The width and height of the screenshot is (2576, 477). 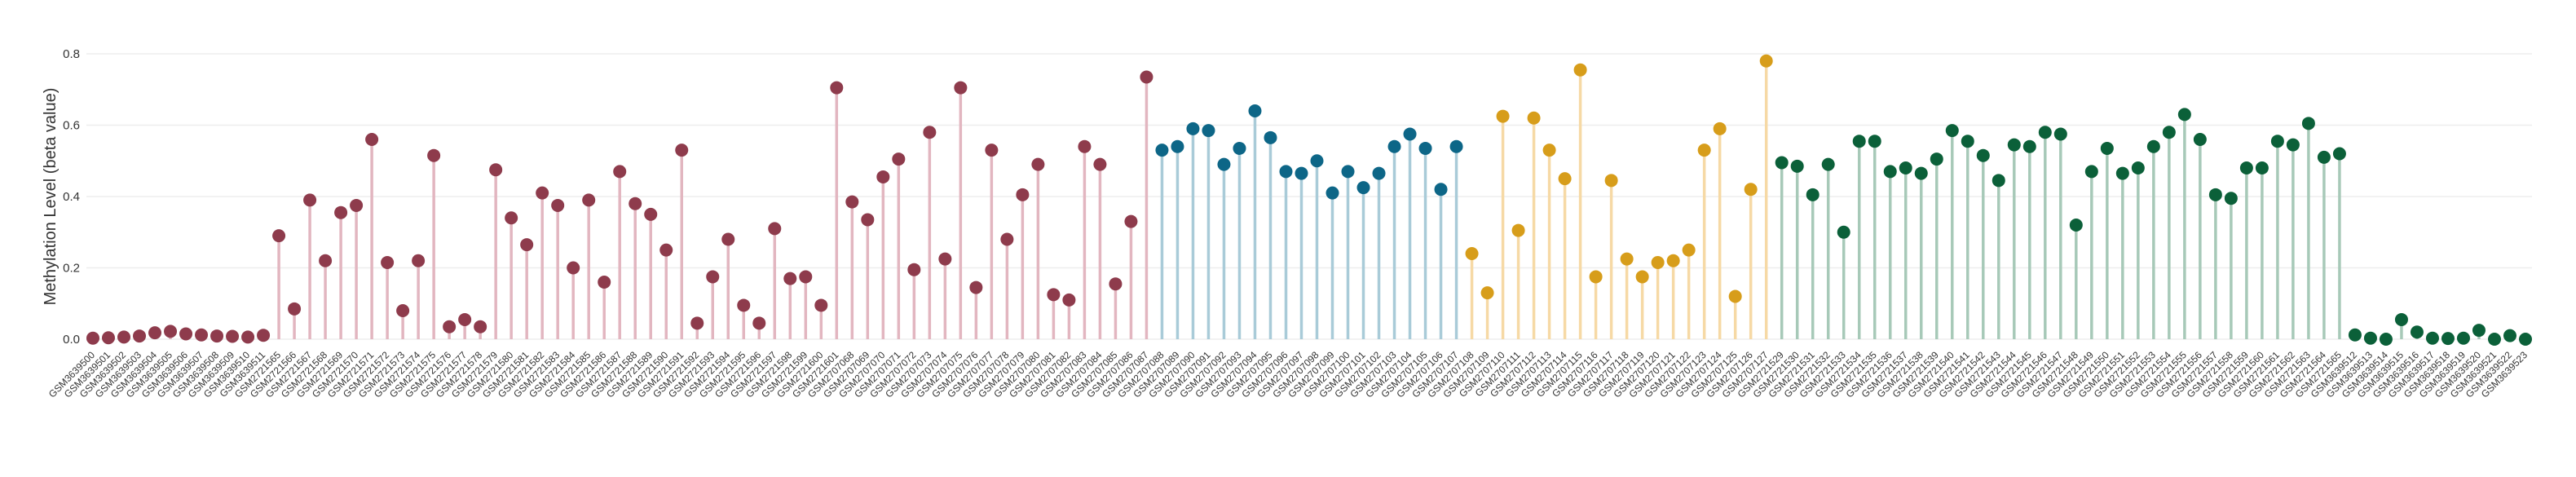 I want to click on y-tick-label: 0.0, so click(x=71, y=340).